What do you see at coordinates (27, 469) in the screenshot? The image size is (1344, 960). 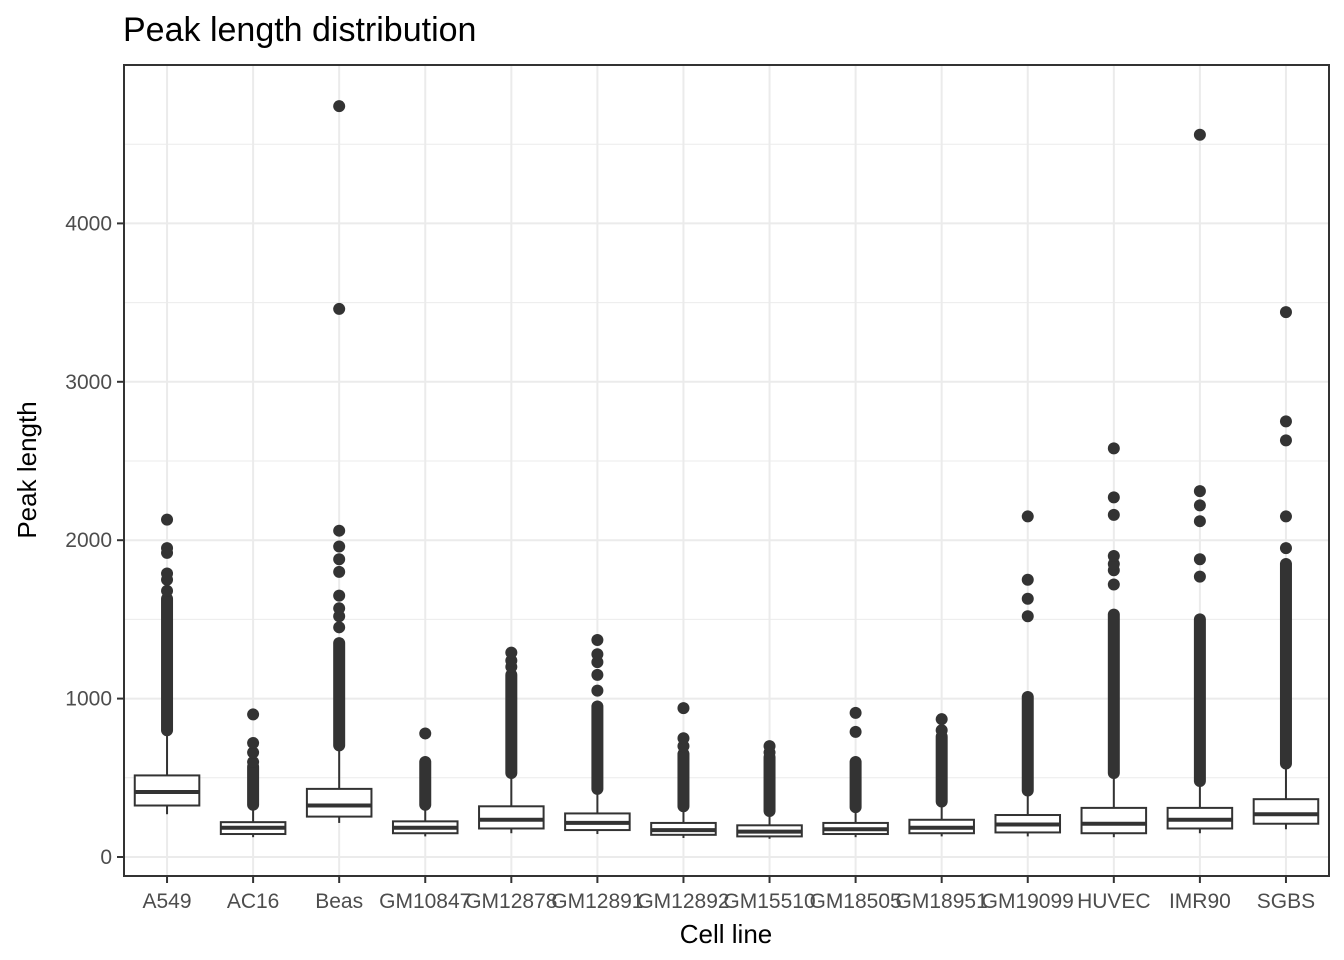 I see `y-axis-title: Peak length` at bounding box center [27, 469].